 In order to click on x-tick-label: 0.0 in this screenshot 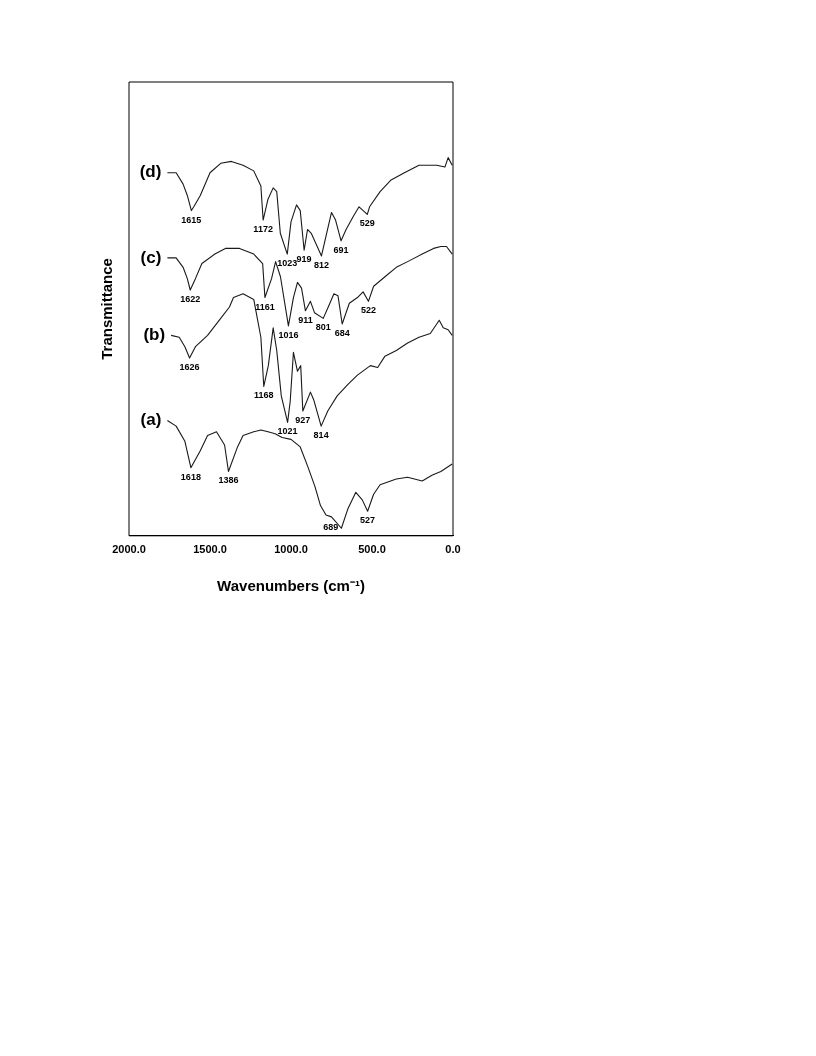, I will do `click(453, 549)`.